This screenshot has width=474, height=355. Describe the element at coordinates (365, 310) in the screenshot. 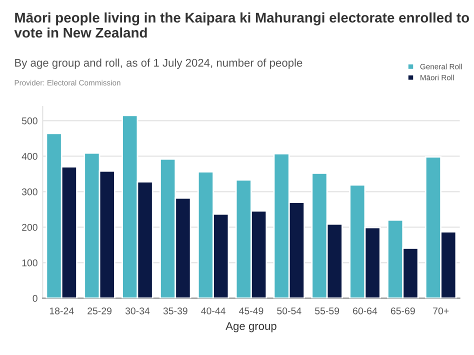

I see `x-tick-label: 60-64` at that location.